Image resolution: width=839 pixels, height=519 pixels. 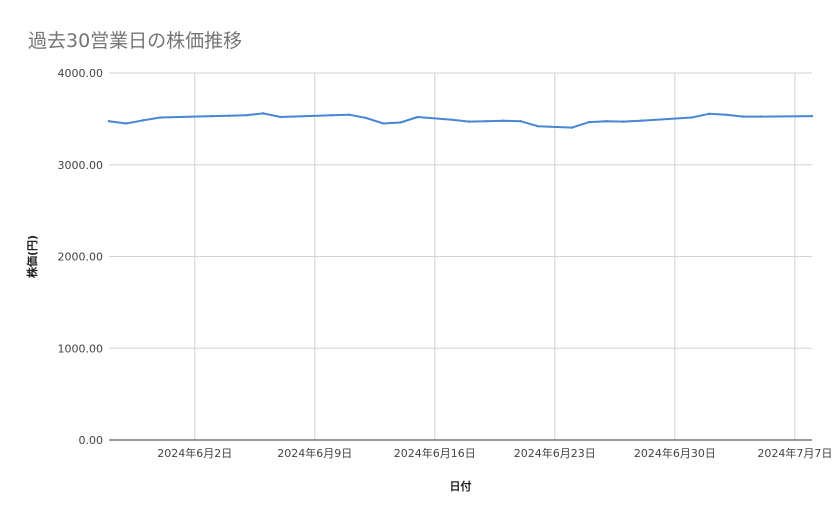 What do you see at coordinates (81, 165) in the screenshot?
I see `y-tick-label: 3000.00` at bounding box center [81, 165].